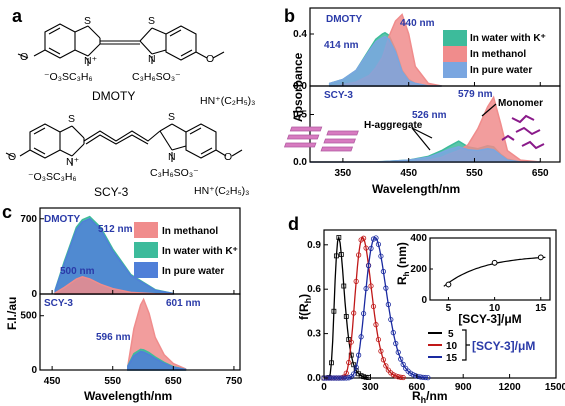 The height and width of the screenshot is (406, 565). I want to click on b-top-ytick-label: 0.0, so click(300, 86).